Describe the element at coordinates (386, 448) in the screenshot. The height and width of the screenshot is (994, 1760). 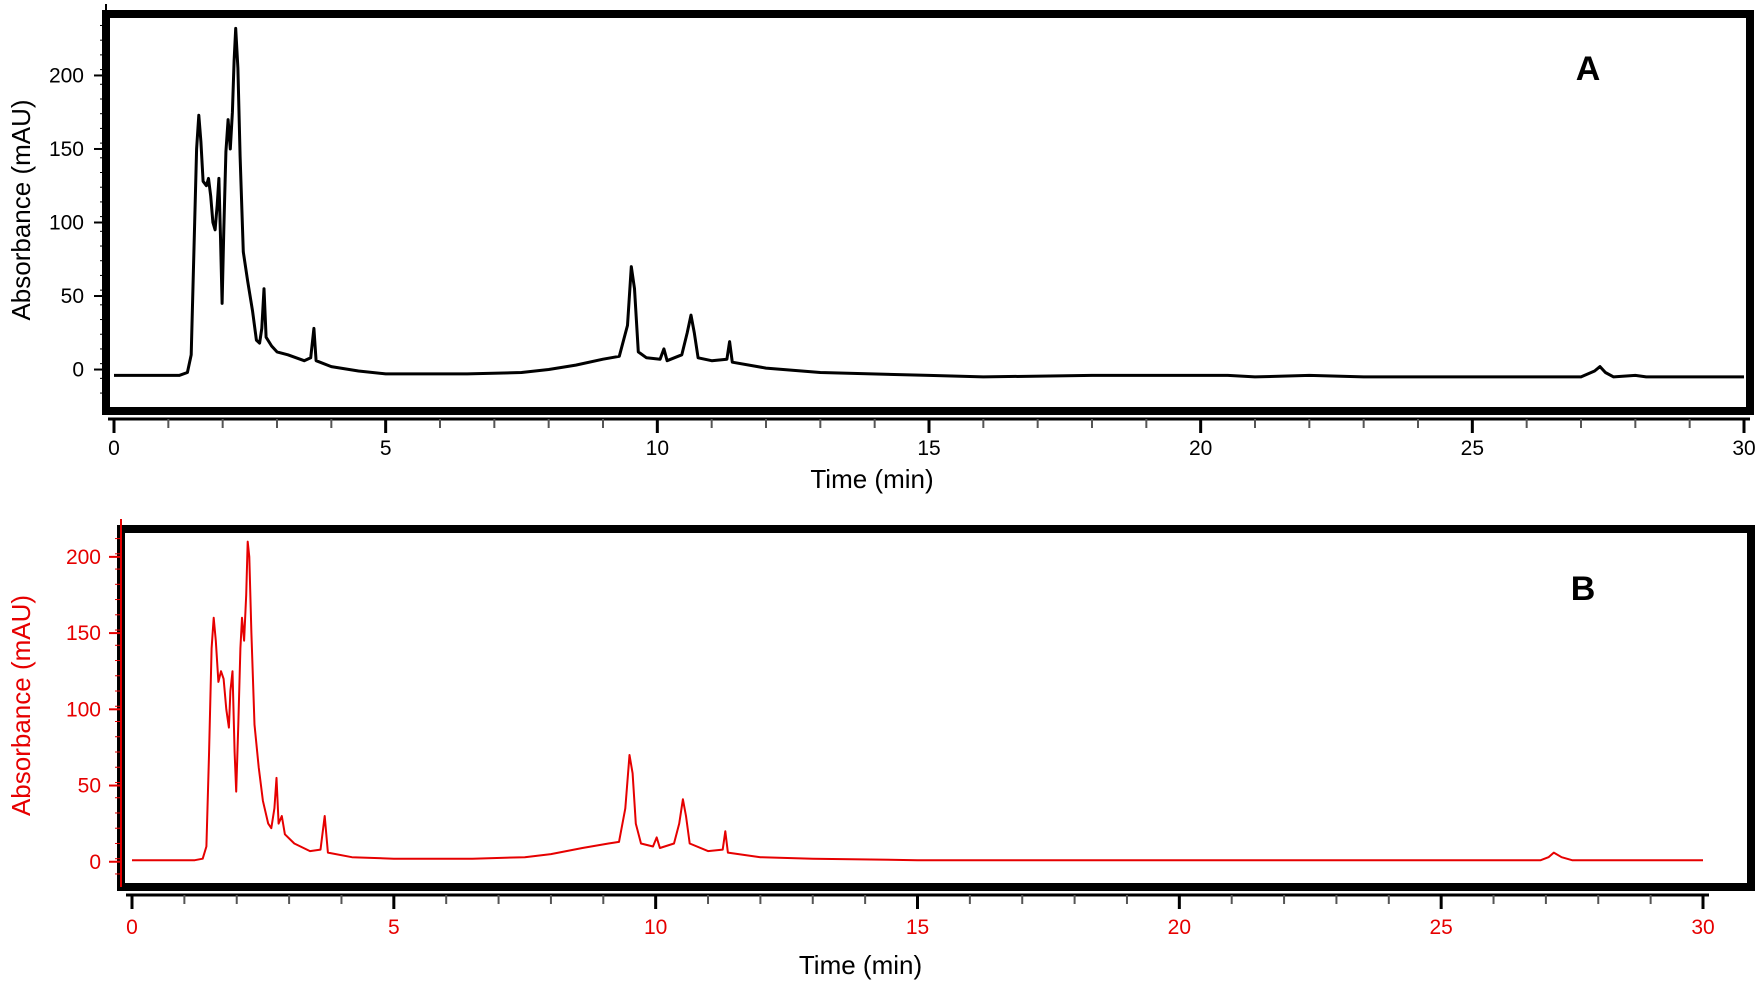
I see `panel-a-x-tick-label: 5` at that location.